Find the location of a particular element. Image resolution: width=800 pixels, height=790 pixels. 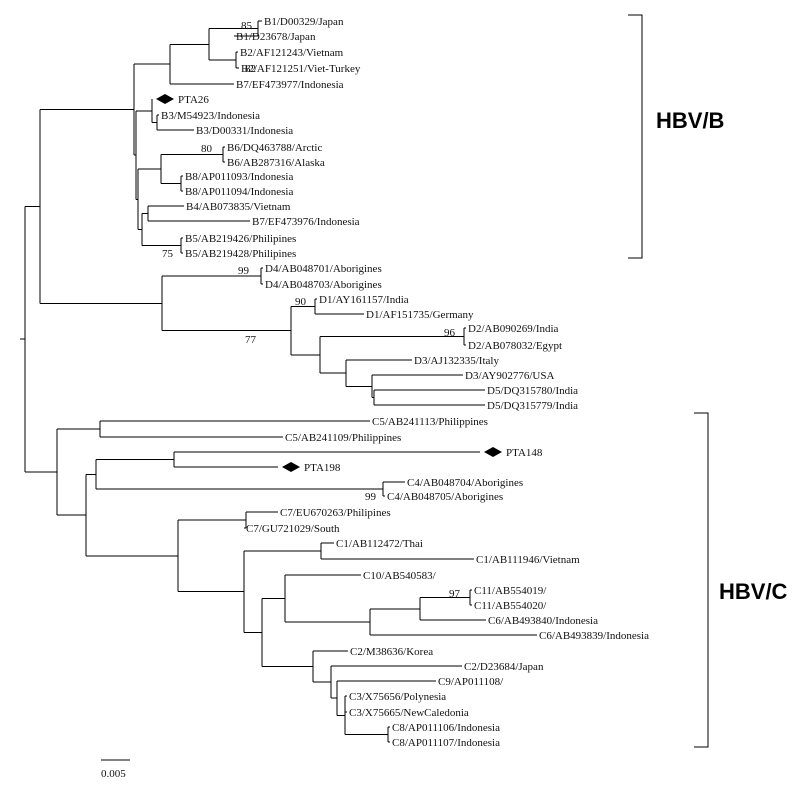

leaf-label-b1-d00329: B1/D00329/Japan is located at coordinates (304, 22).